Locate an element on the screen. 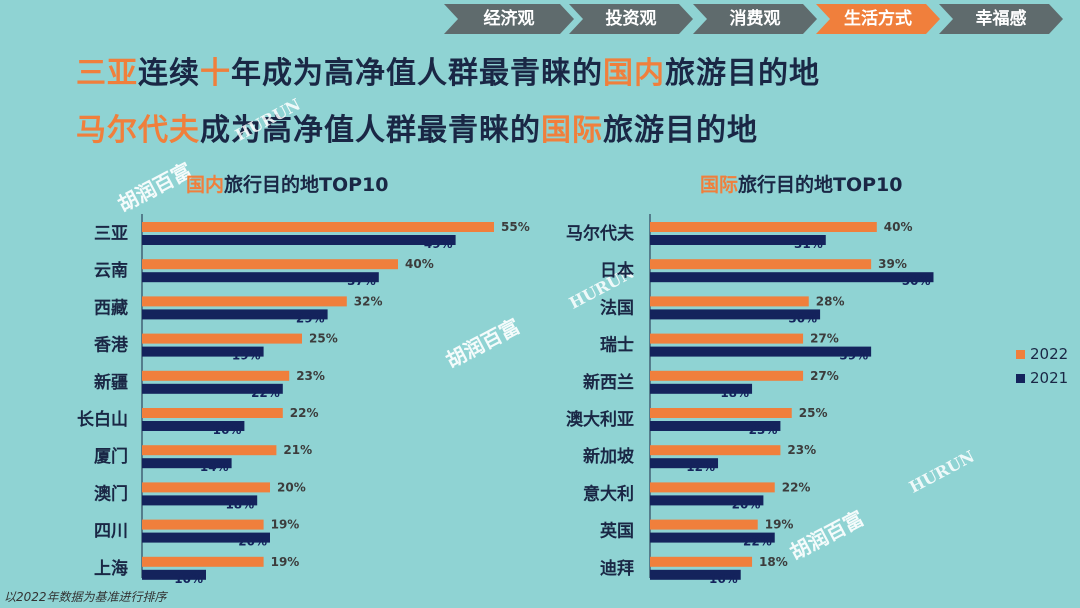 This screenshot has width=1080, height=608. data-label-2021: 31% is located at coordinates (808, 244).